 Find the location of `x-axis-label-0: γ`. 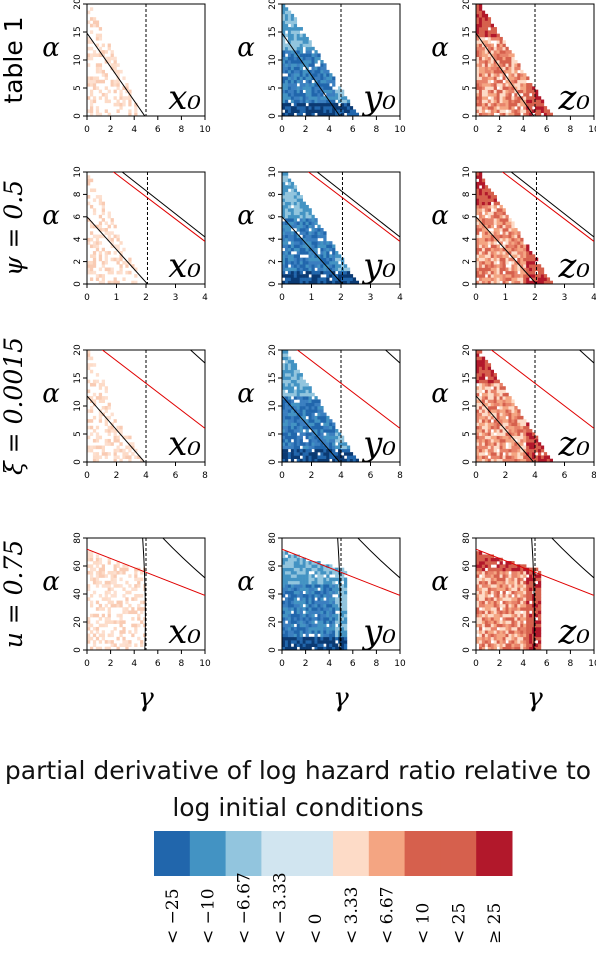

x-axis-label-0: γ is located at coordinates (146, 698).